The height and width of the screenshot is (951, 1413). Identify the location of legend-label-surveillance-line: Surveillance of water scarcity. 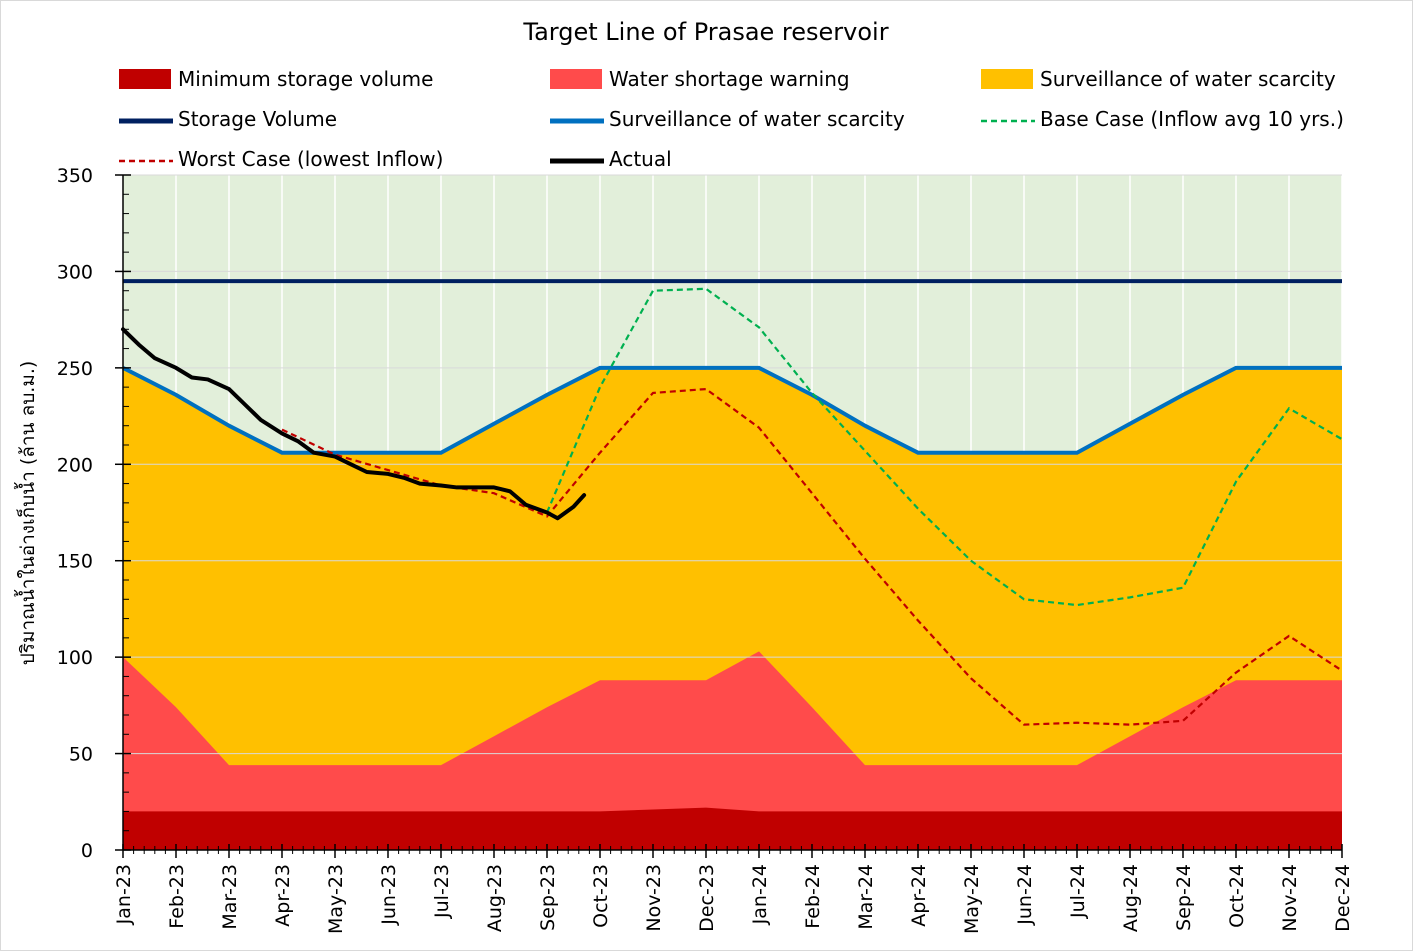
(757, 119).